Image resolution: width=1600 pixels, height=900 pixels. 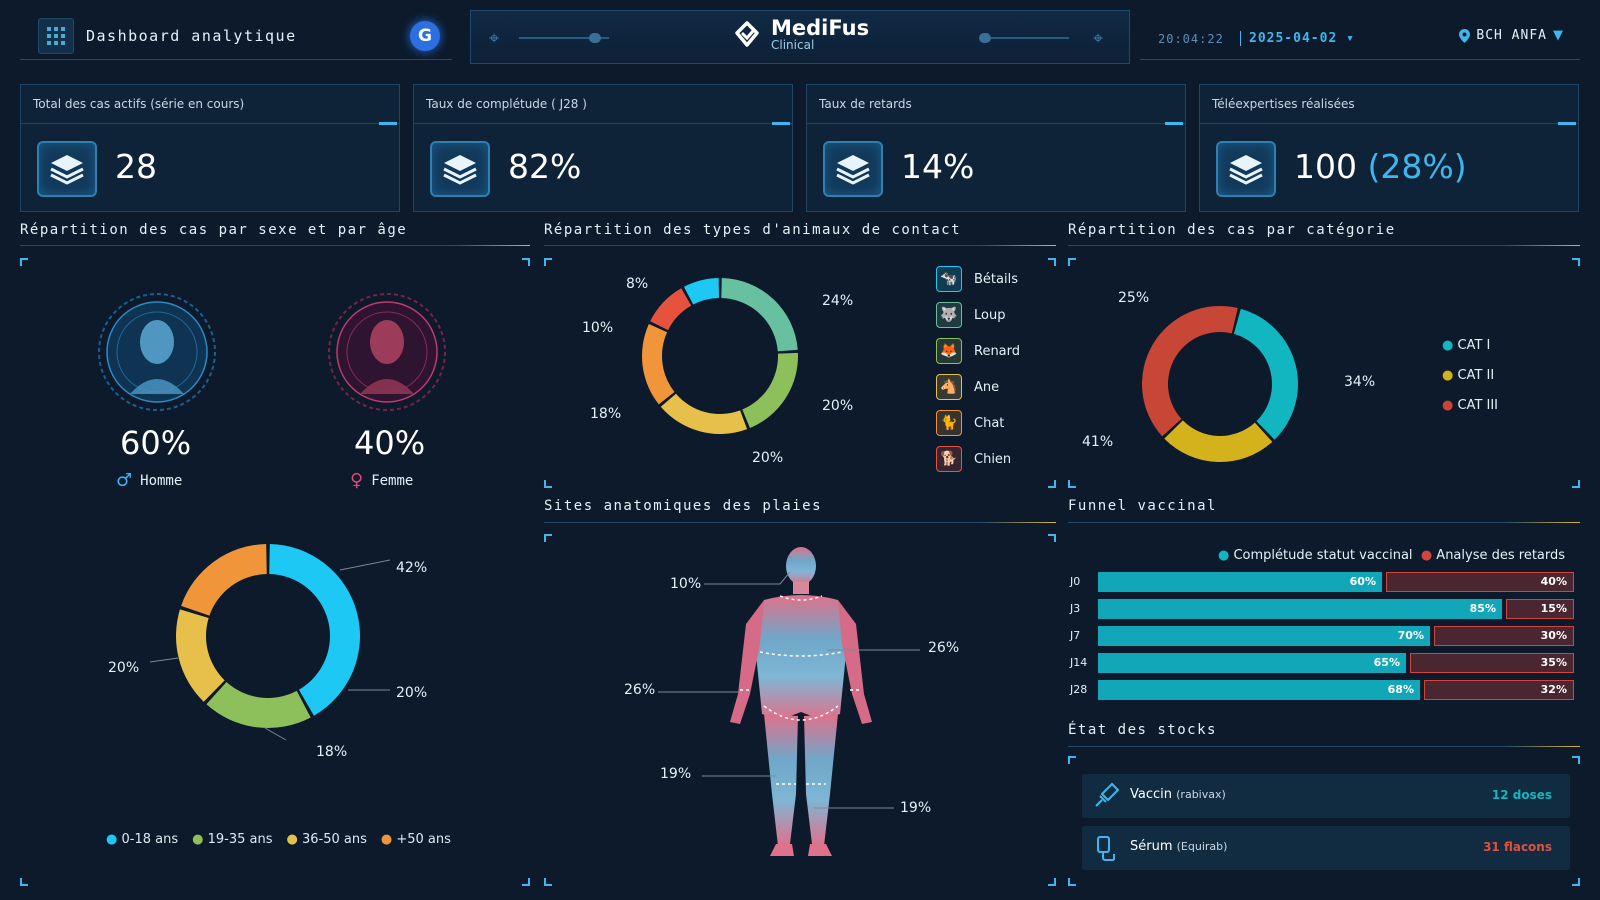 What do you see at coordinates (1075, 608) in the screenshot?
I see `funnel-row-label: J3` at bounding box center [1075, 608].